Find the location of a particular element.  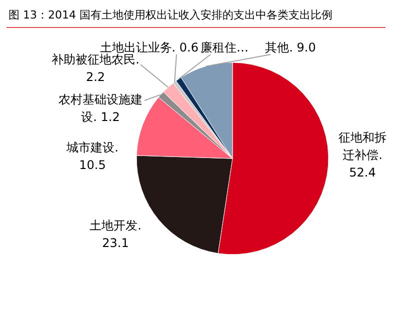

data-label: 10.5 is located at coordinates (92, 165).